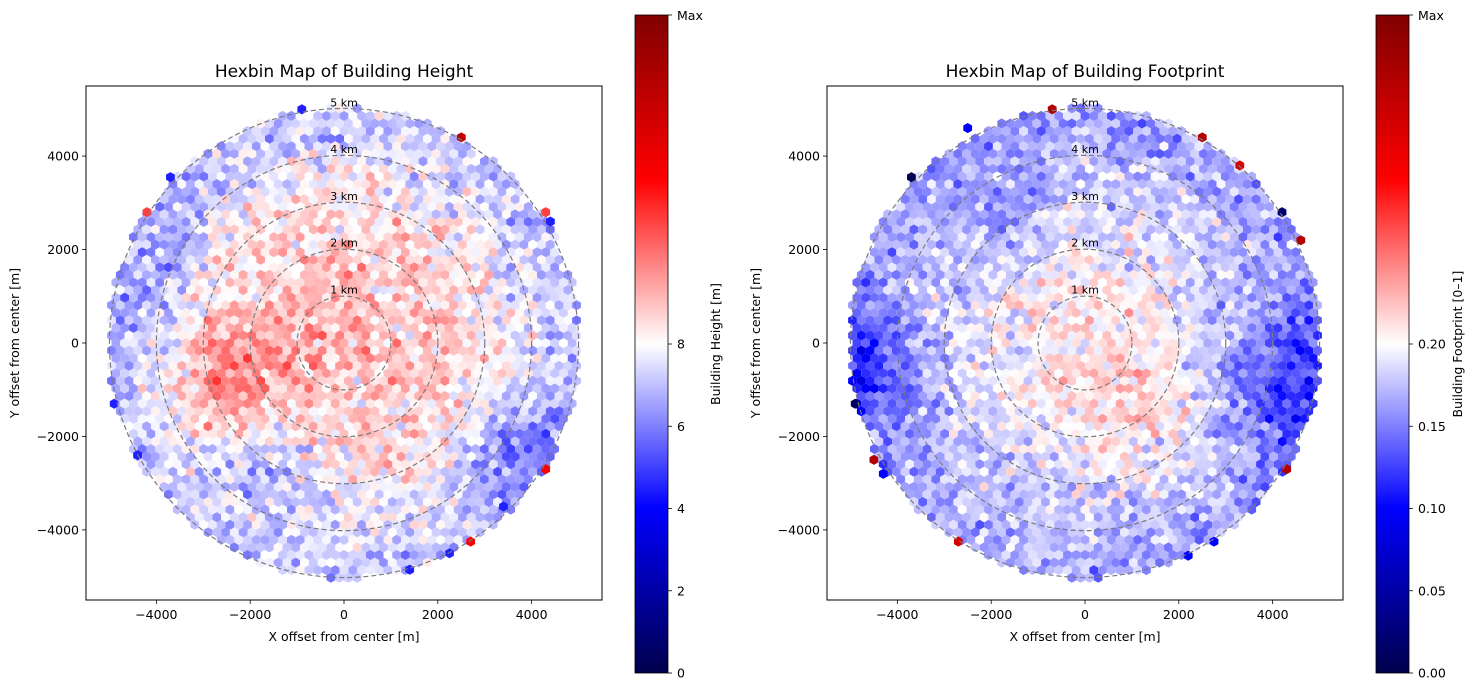 The height and width of the screenshot is (694, 1478). I want to click on chart-title: Hexbin Map of Building Height, so click(344, 72).